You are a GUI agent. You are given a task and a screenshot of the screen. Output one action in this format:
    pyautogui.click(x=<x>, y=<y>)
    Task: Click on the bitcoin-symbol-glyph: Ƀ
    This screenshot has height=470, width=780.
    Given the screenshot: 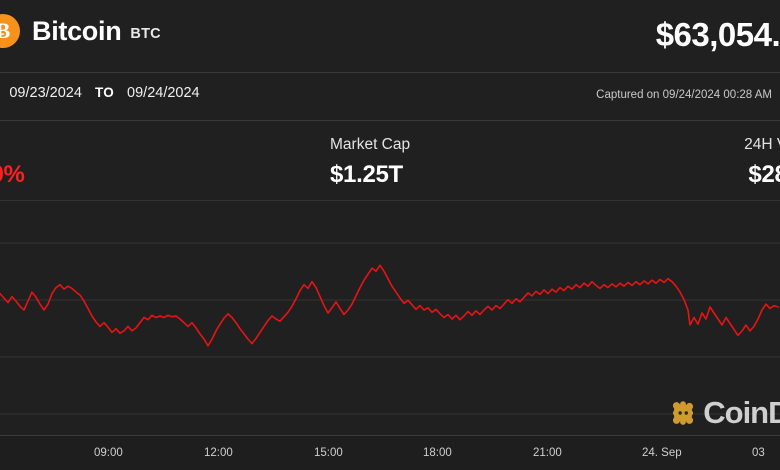 What is the action you would take?
    pyautogui.click(x=5, y=30)
    